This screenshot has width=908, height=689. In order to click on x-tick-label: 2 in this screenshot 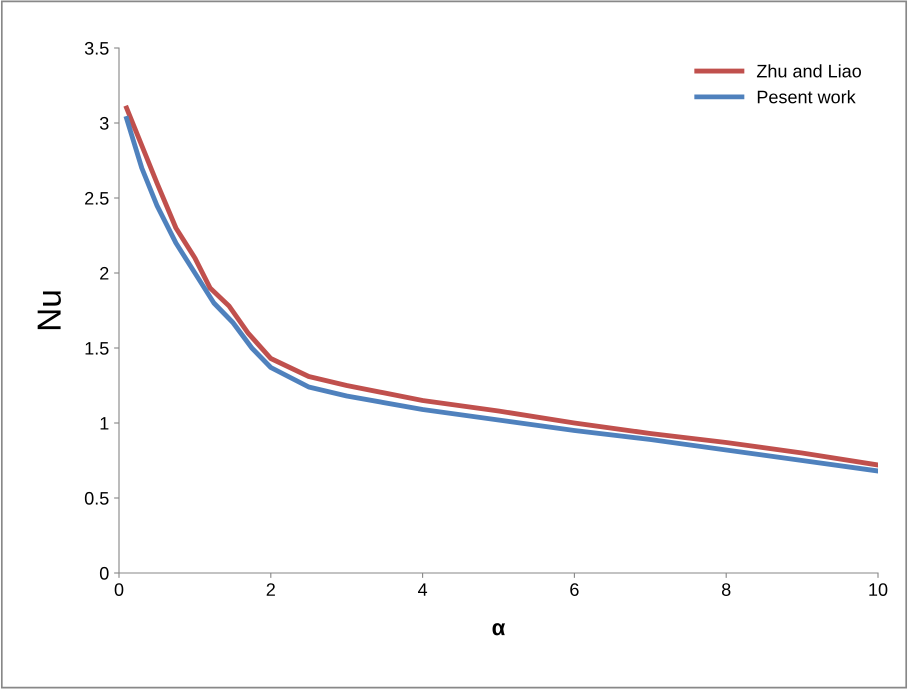, I will do `click(270, 589)`.